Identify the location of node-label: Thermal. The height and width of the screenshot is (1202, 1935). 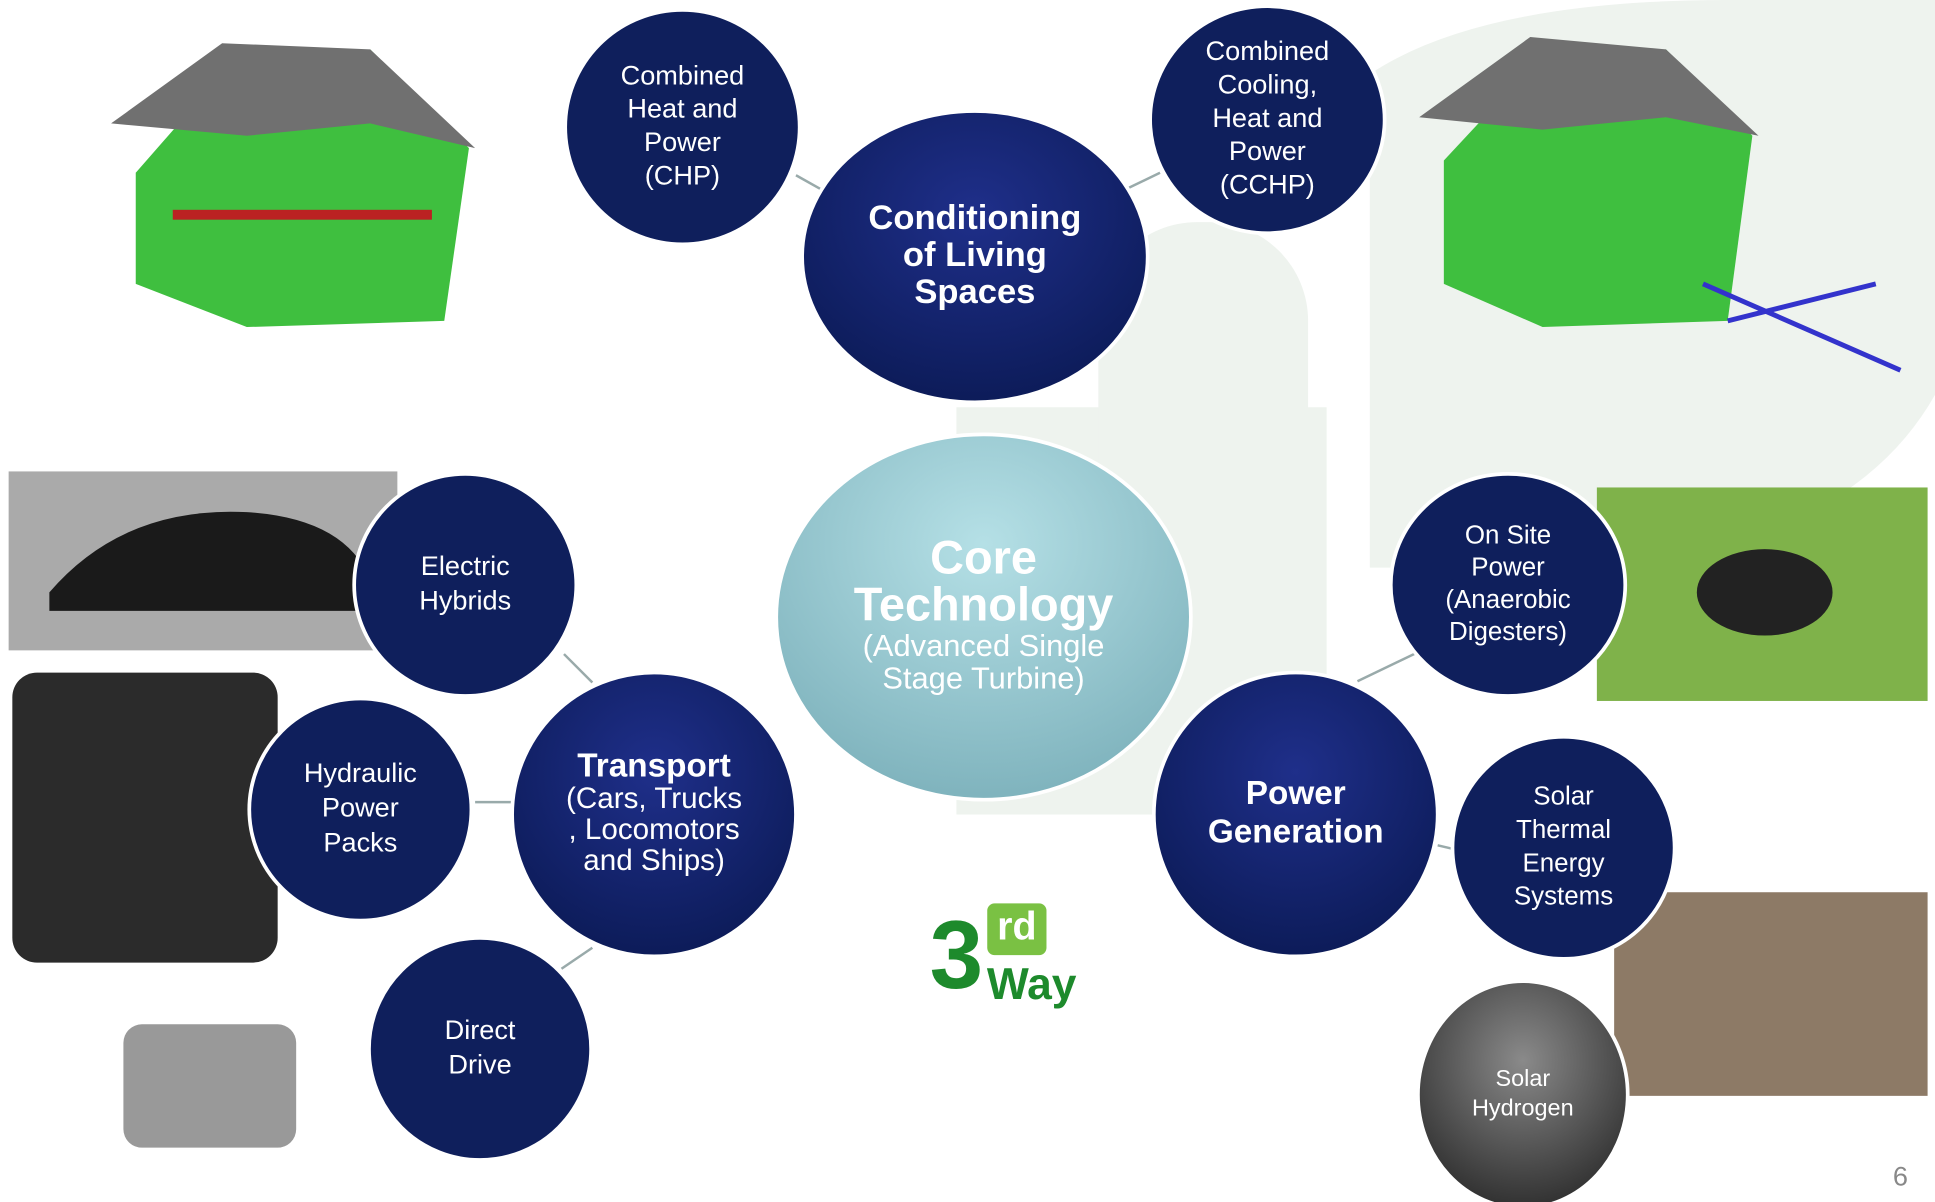
(1563, 830).